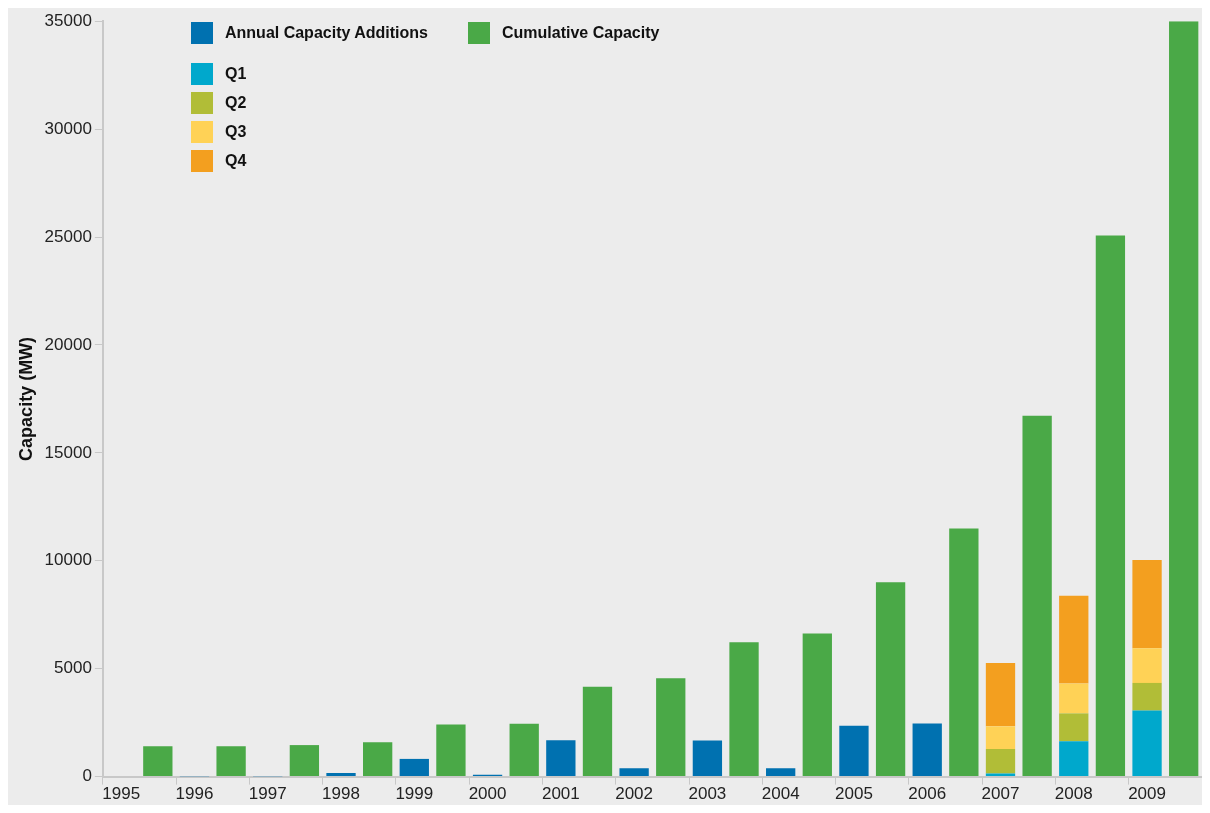 Image resolution: width=1210 pixels, height=813 pixels. I want to click on x-tick-label: 1998, so click(341, 794).